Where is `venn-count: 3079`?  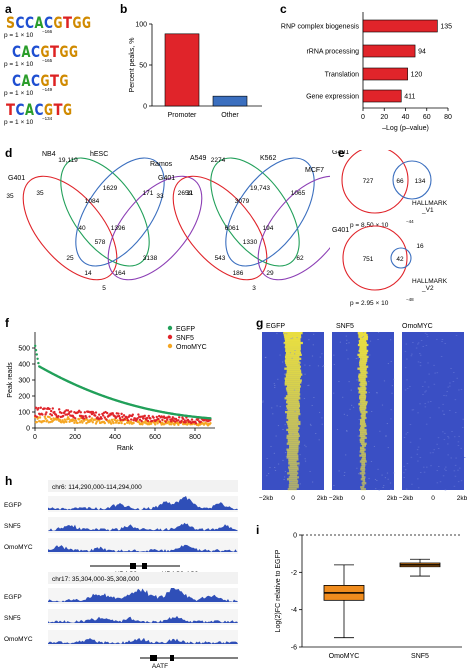 venn-count: 3079 is located at coordinates (242, 201).